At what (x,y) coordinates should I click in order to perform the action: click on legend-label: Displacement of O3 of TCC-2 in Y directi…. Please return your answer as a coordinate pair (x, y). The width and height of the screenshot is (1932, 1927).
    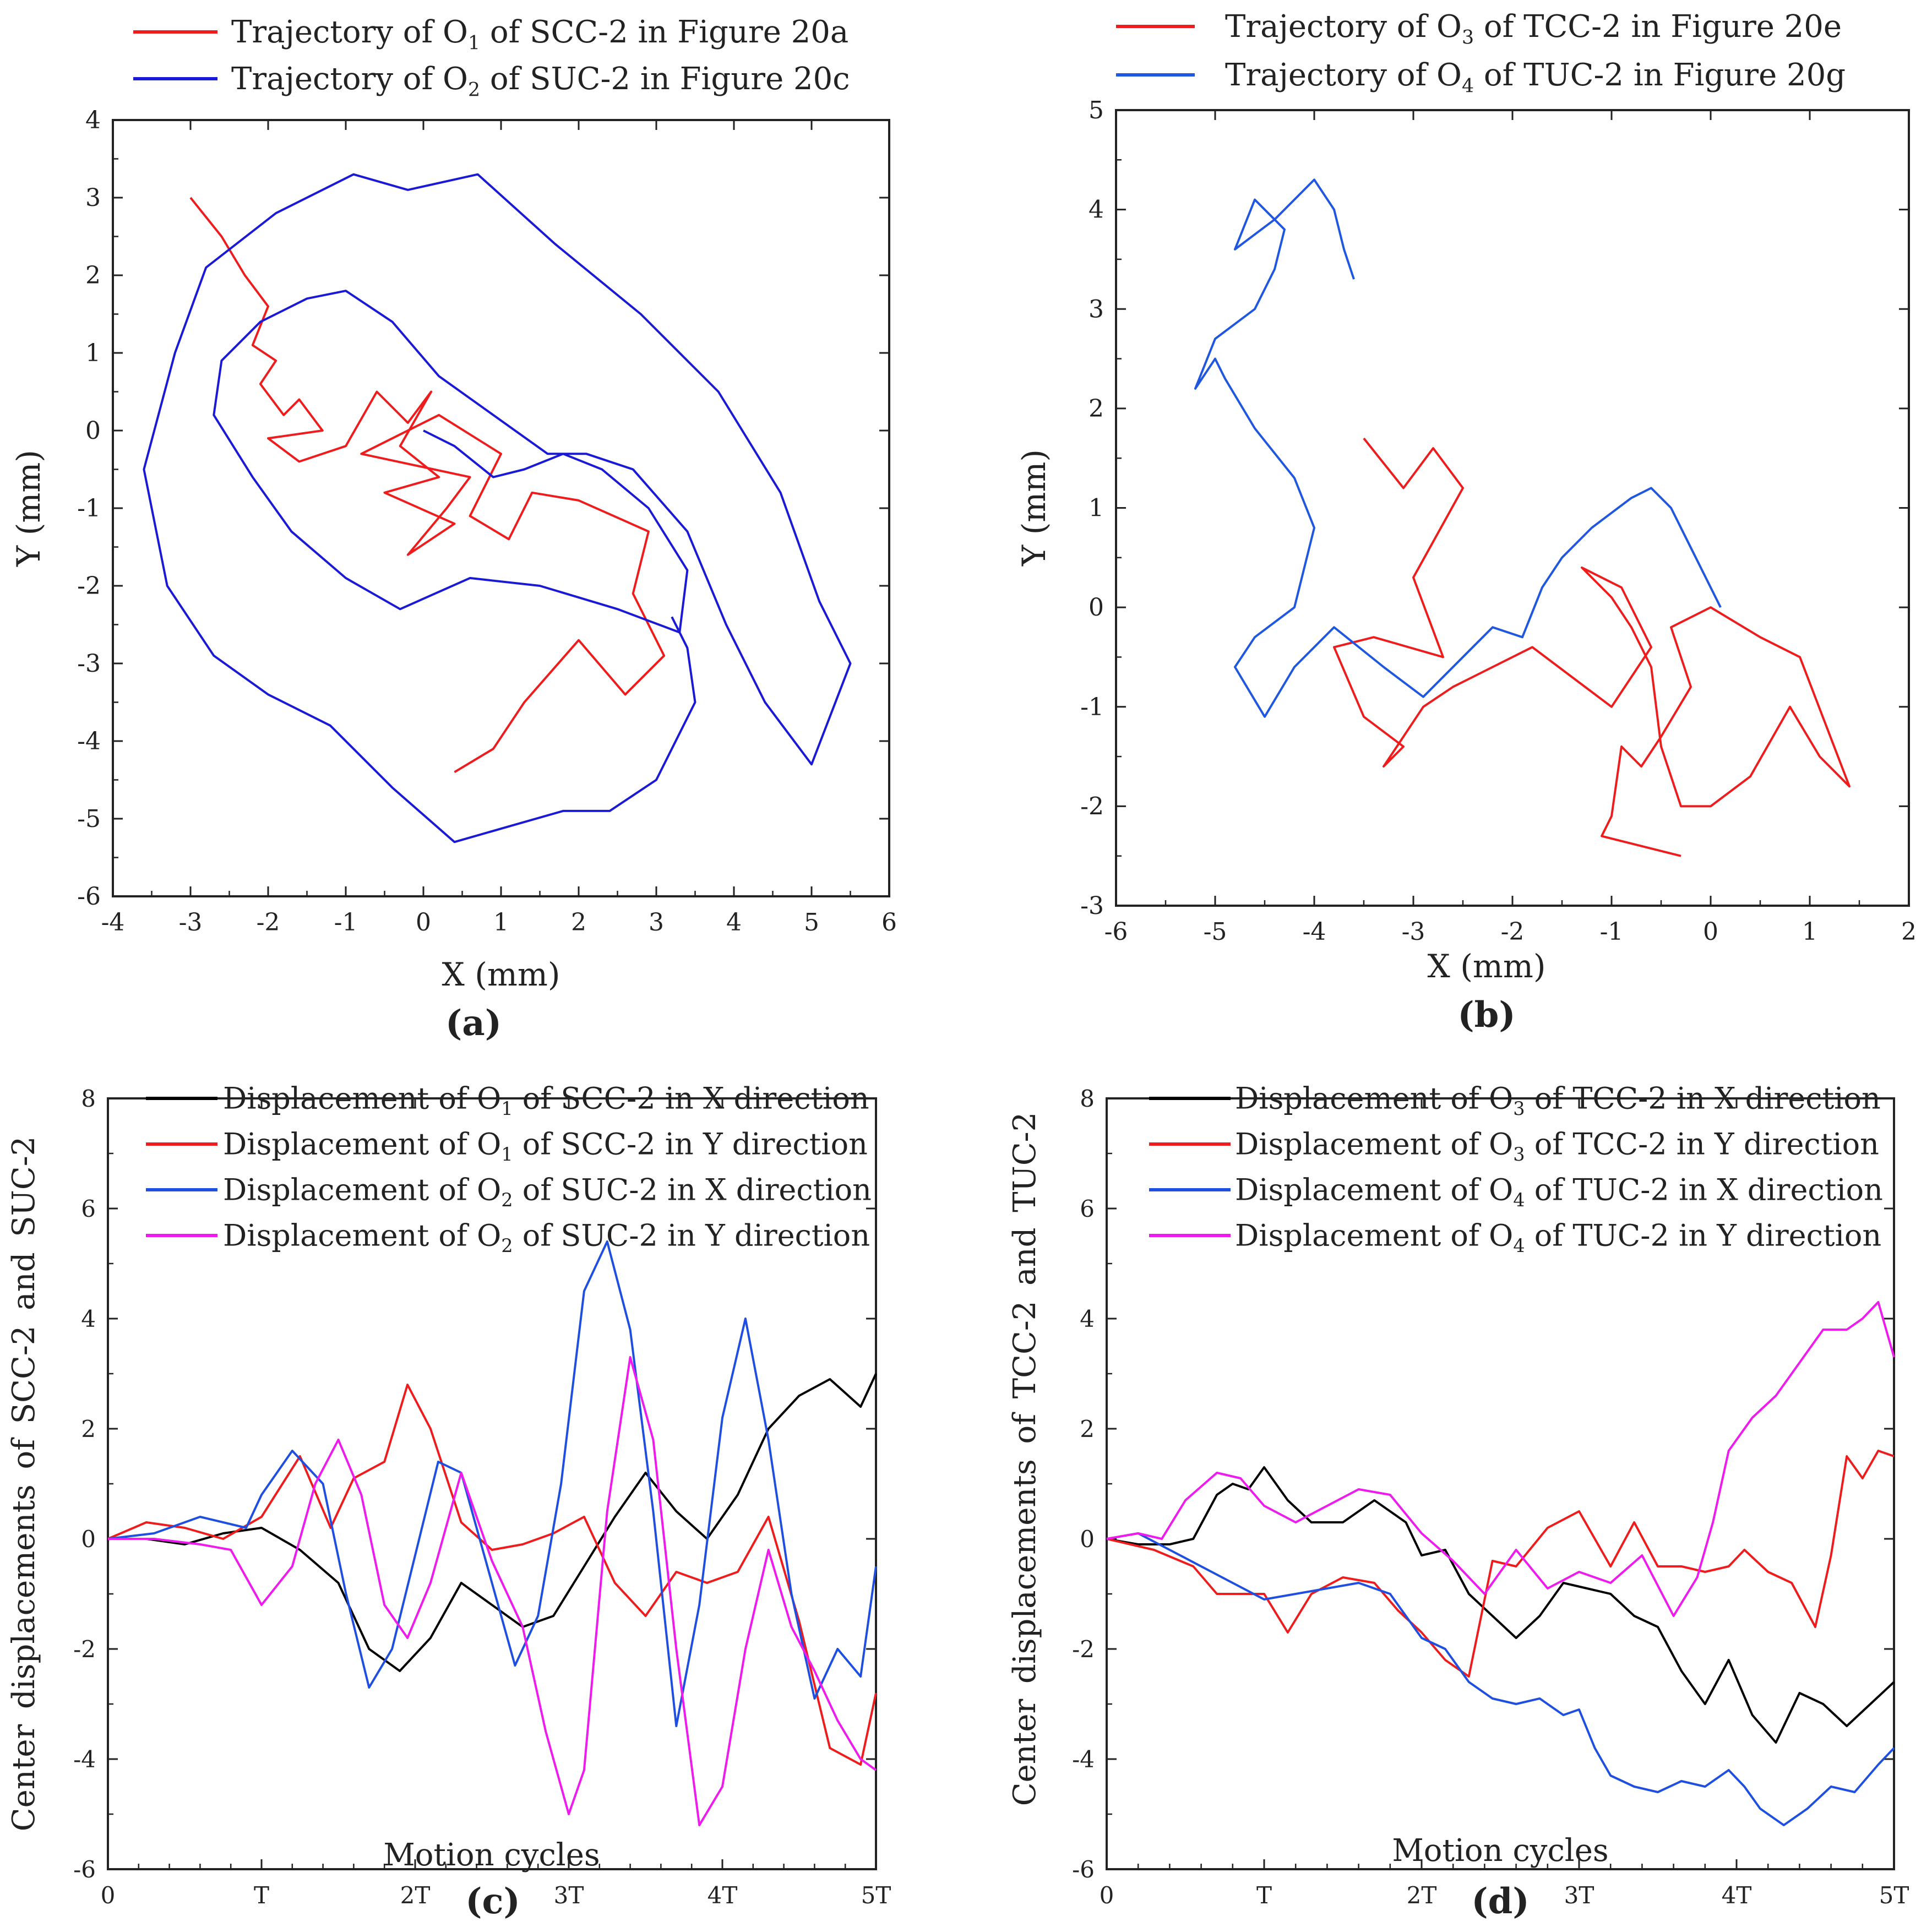
    Looking at the image, I should click on (1557, 1145).